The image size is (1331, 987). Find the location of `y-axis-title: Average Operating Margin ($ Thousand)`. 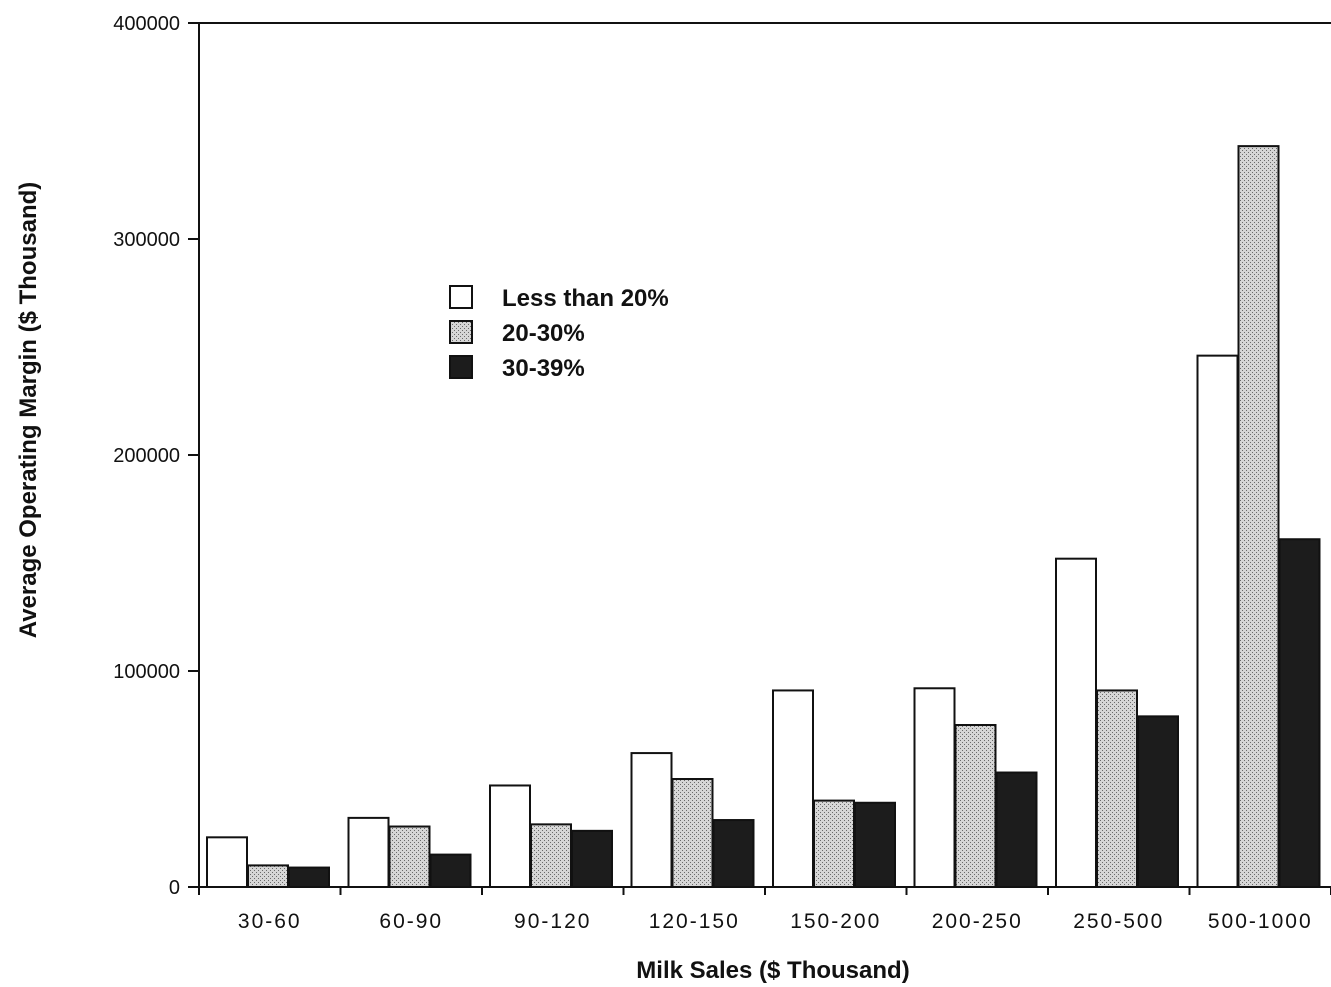

y-axis-title: Average Operating Margin ($ Thousand) is located at coordinates (28, 410).